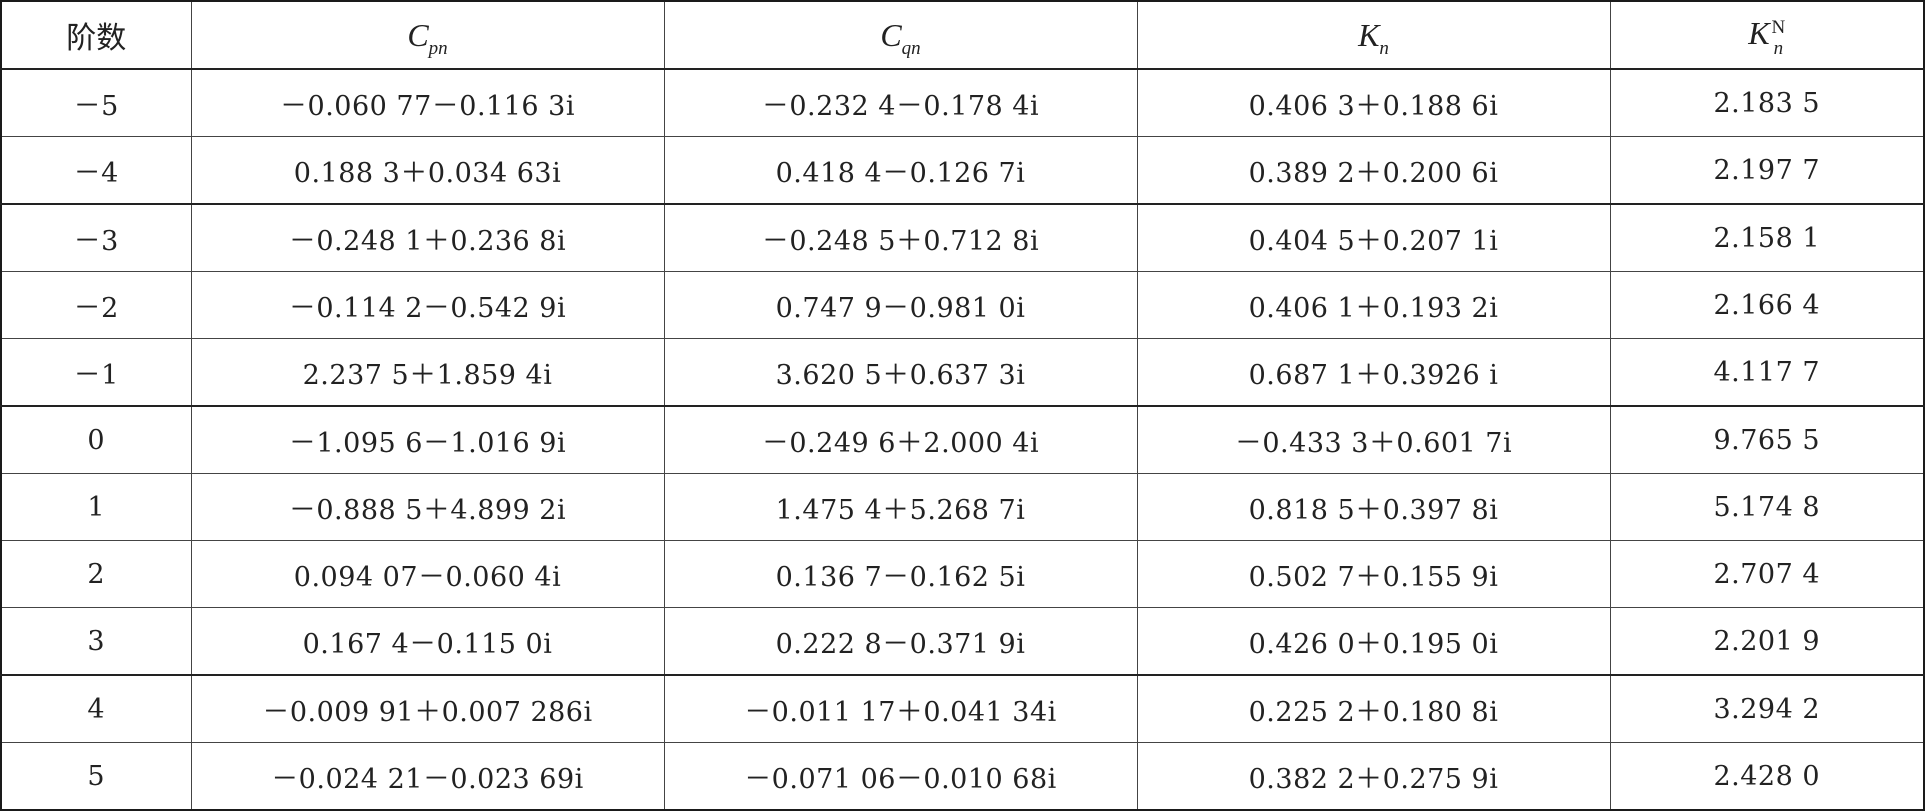  I want to click on cell-kn: 0.502 7＋0.155 9i, so click(1373, 574).